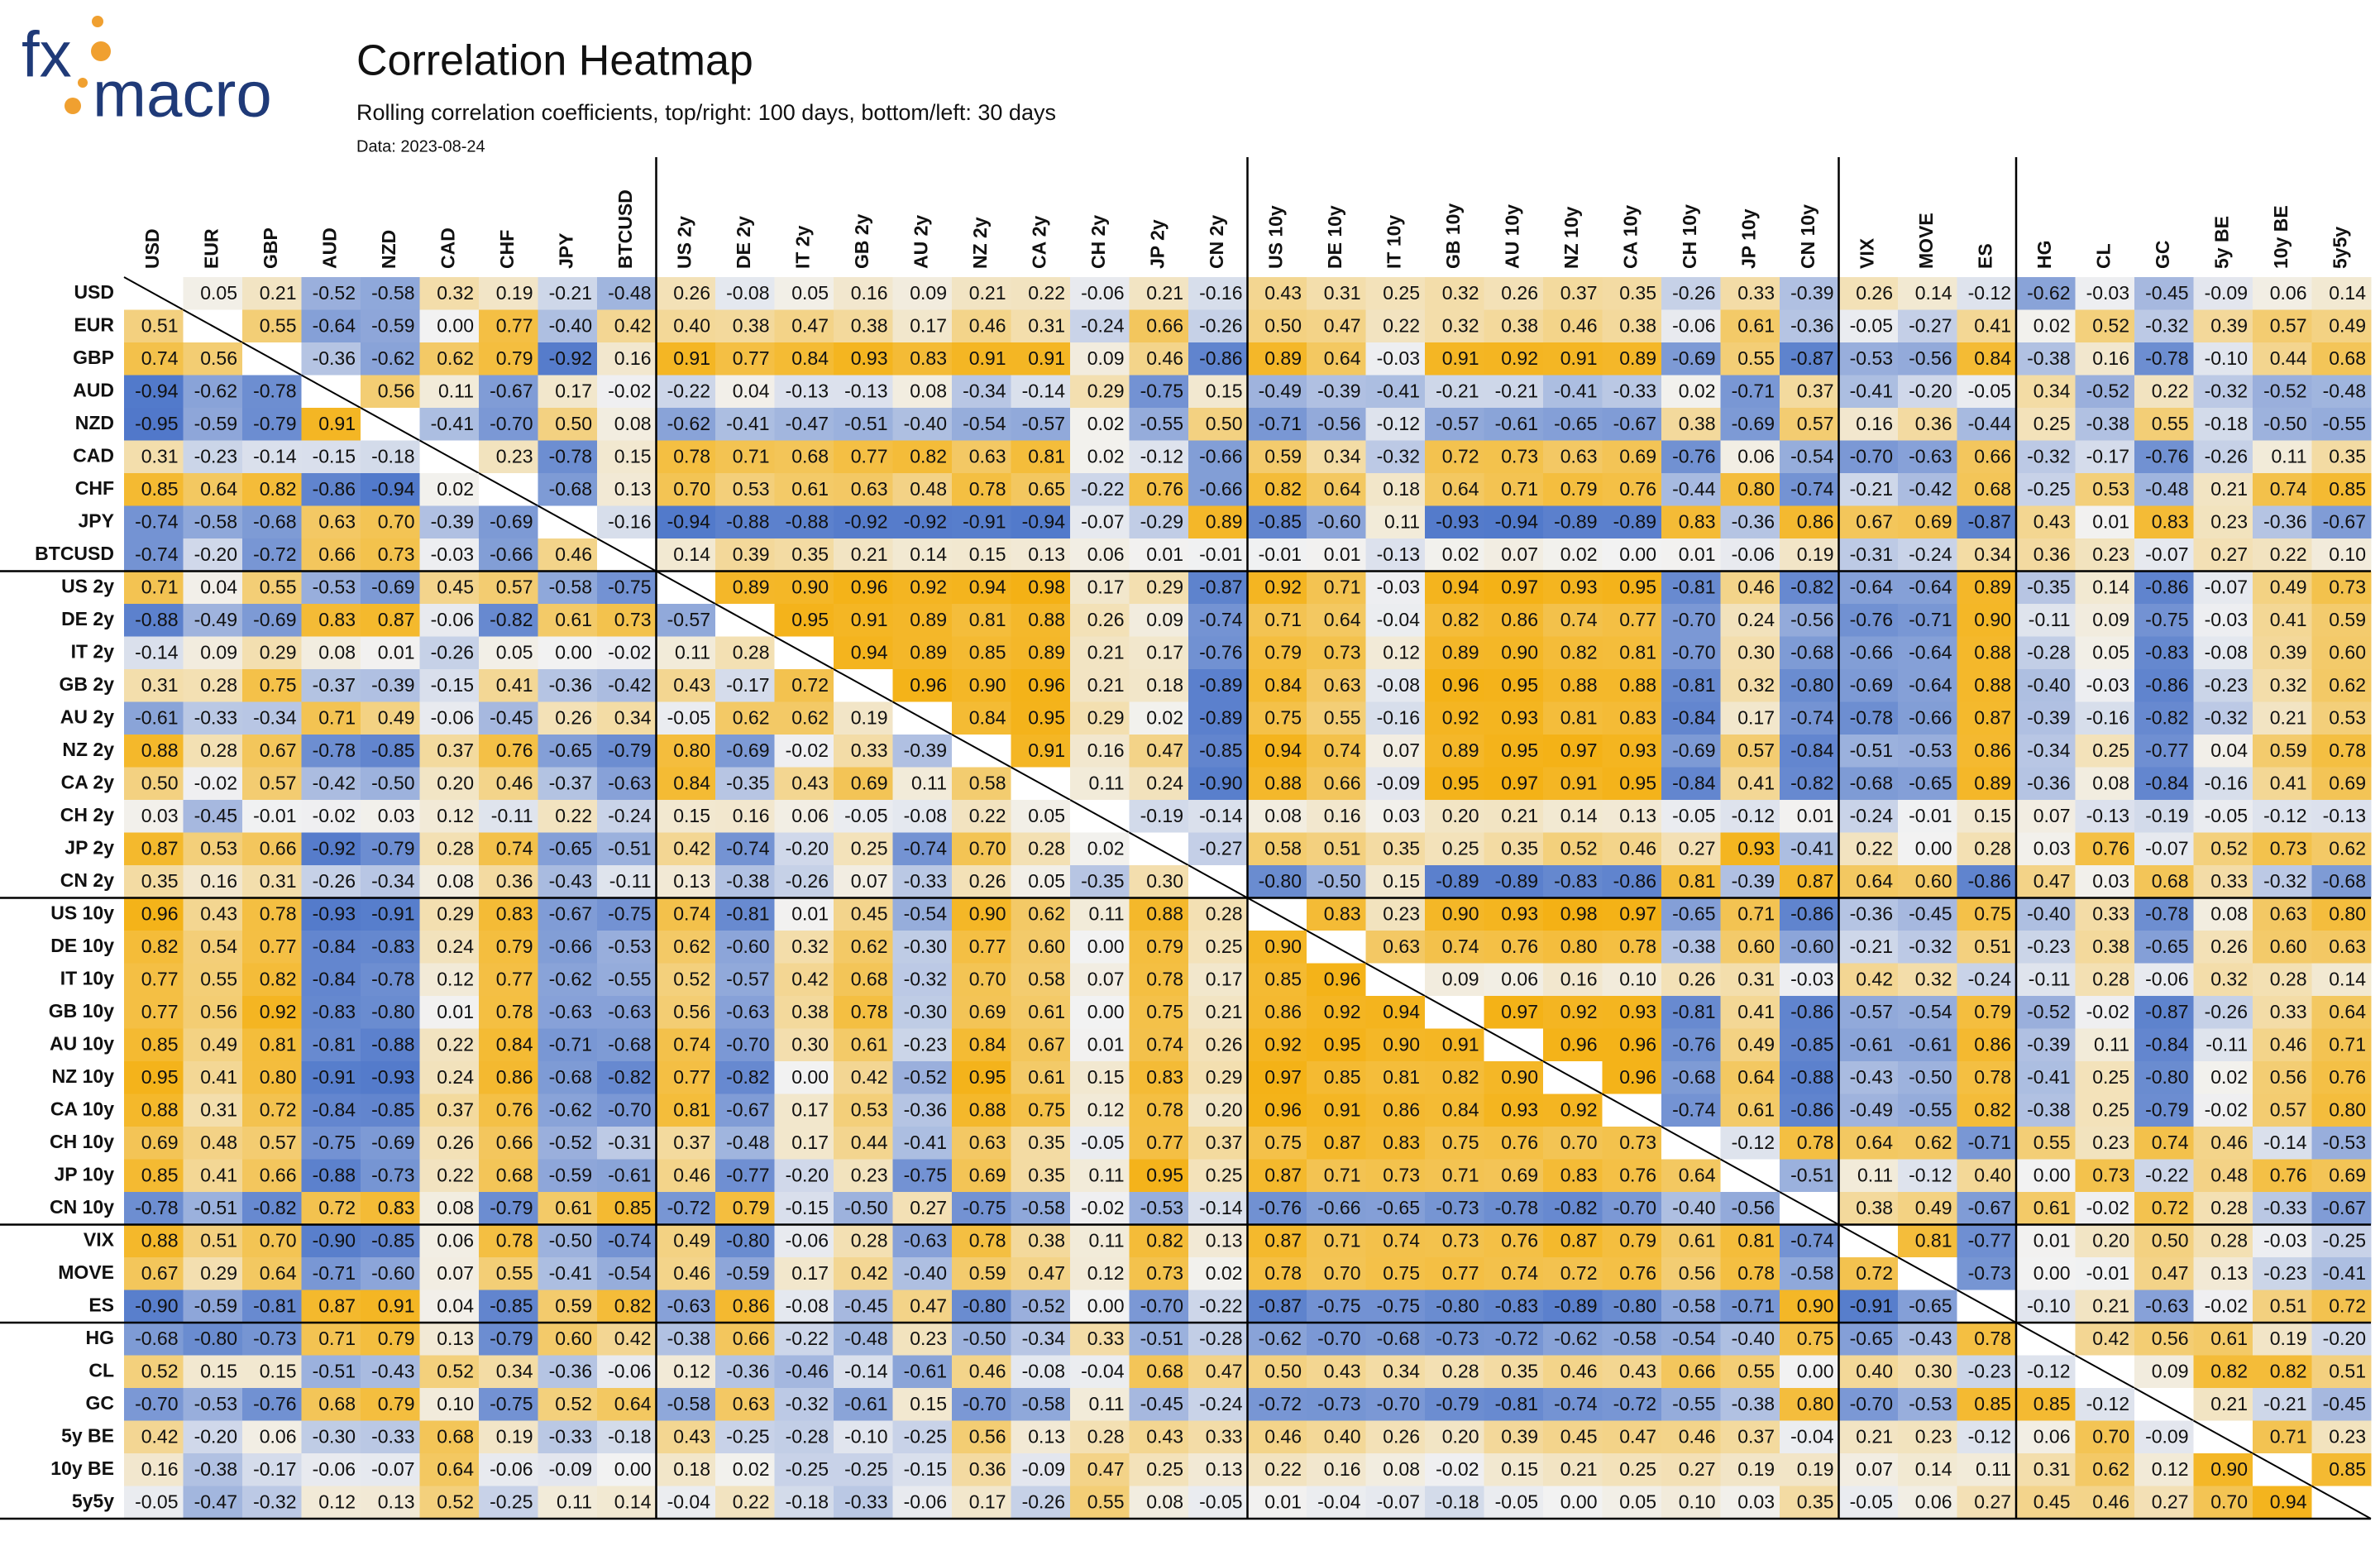  What do you see at coordinates (1992, 782) in the screenshot?
I see `cell-value: 0.89` at bounding box center [1992, 782].